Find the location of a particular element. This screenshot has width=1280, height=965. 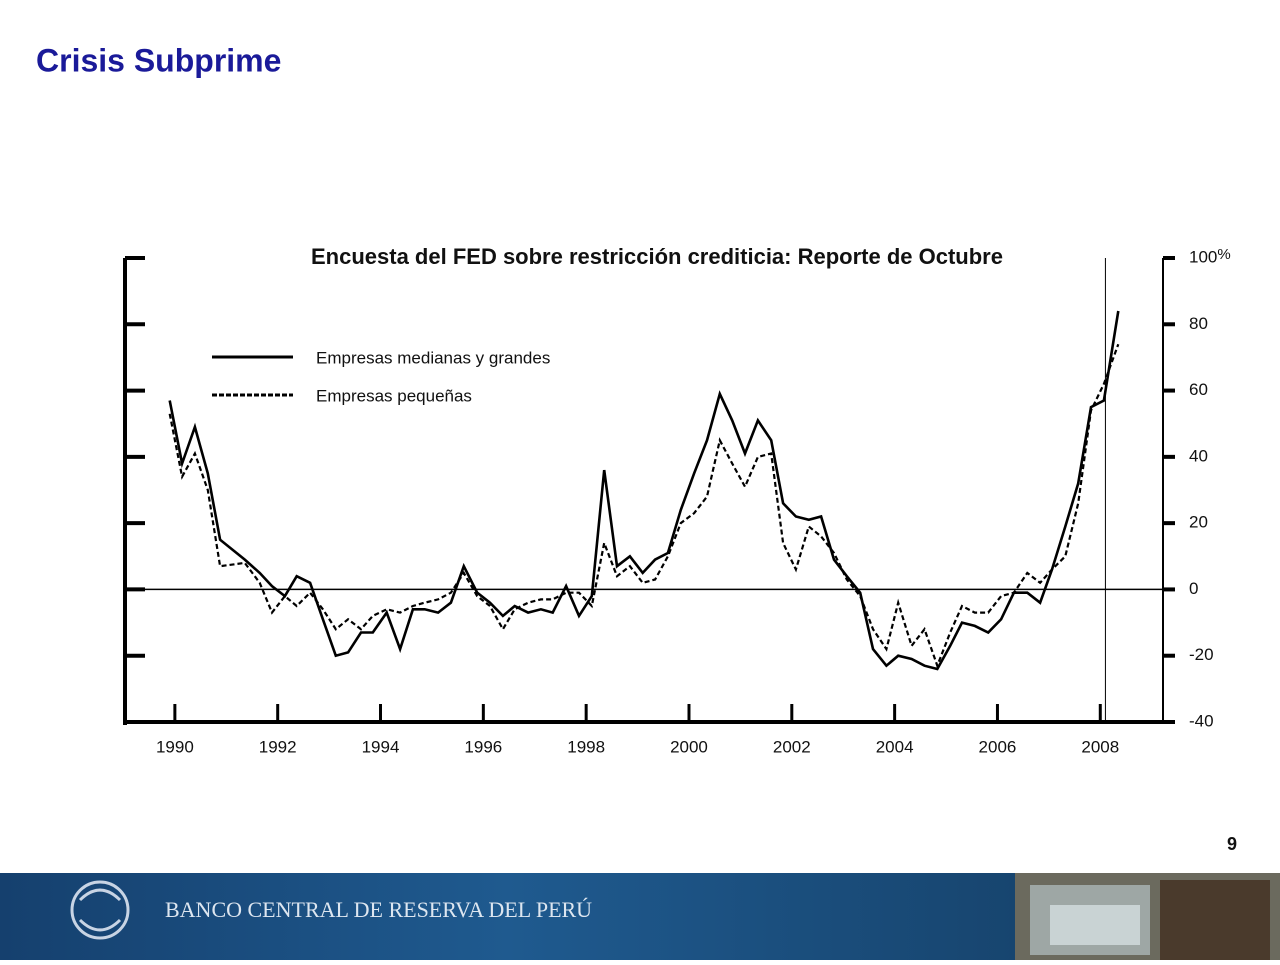

legend-label: Empresas pequeñas is located at coordinates (394, 395).